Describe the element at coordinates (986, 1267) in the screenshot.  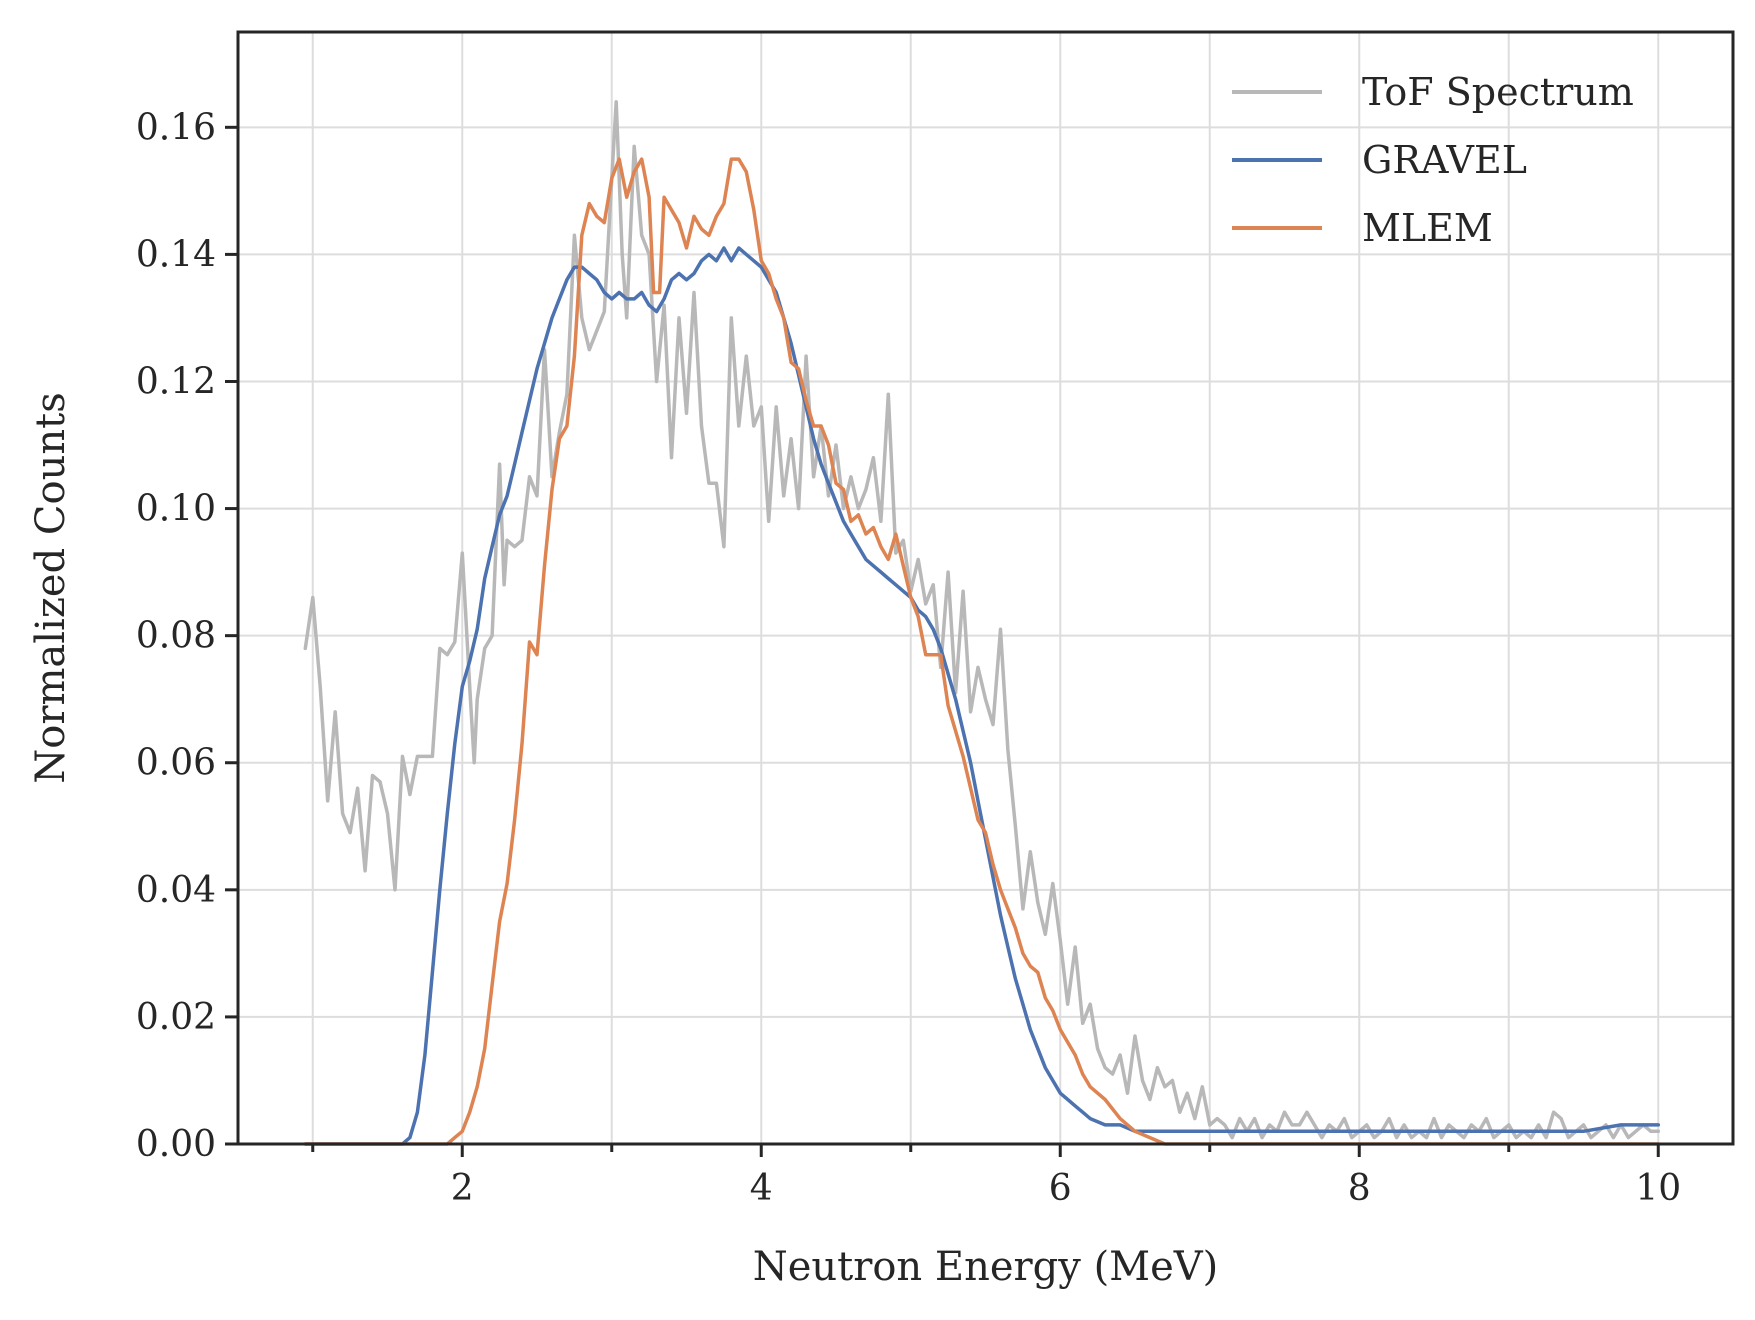
I see `x-axis-label: Neutron Energy (MeV)` at that location.